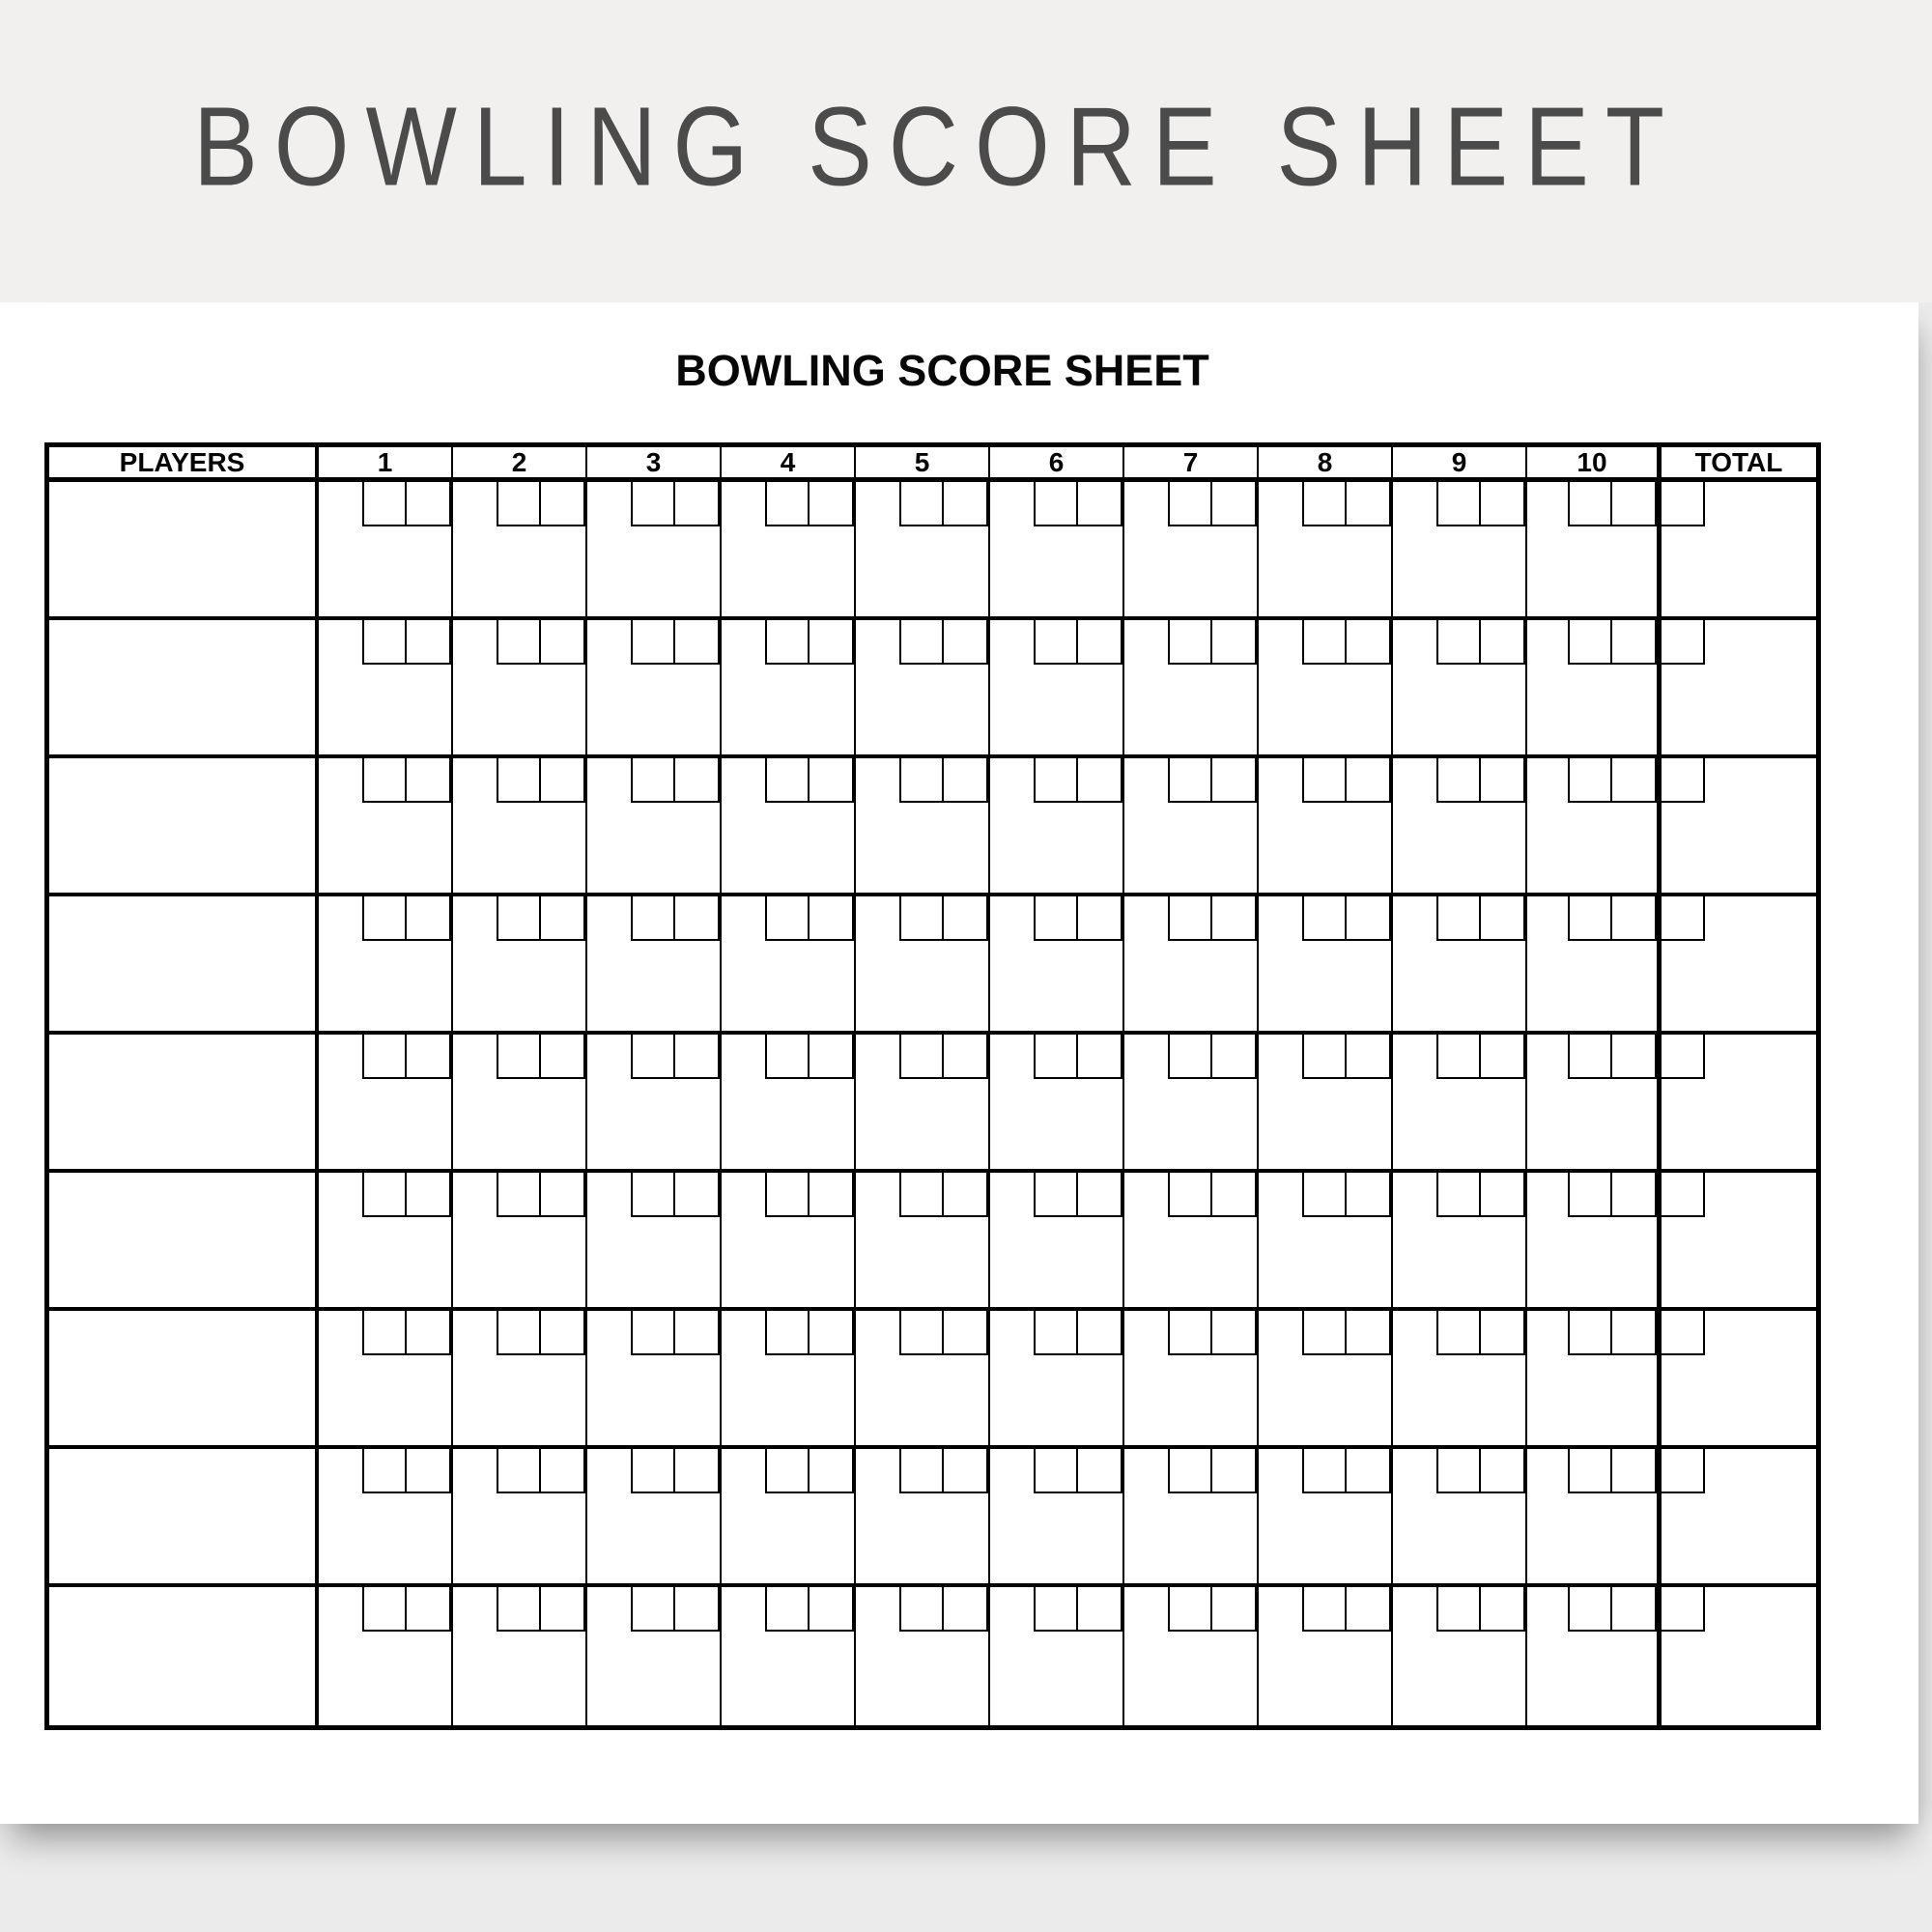 This screenshot has width=1932, height=1932. What do you see at coordinates (654, 464) in the screenshot?
I see `frame-header-cell: 3` at bounding box center [654, 464].